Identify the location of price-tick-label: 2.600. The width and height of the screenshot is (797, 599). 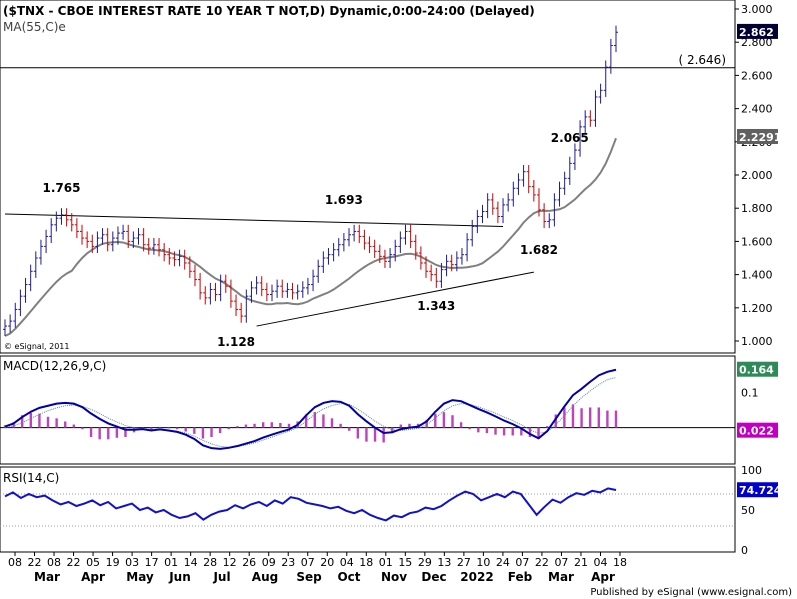
(757, 75).